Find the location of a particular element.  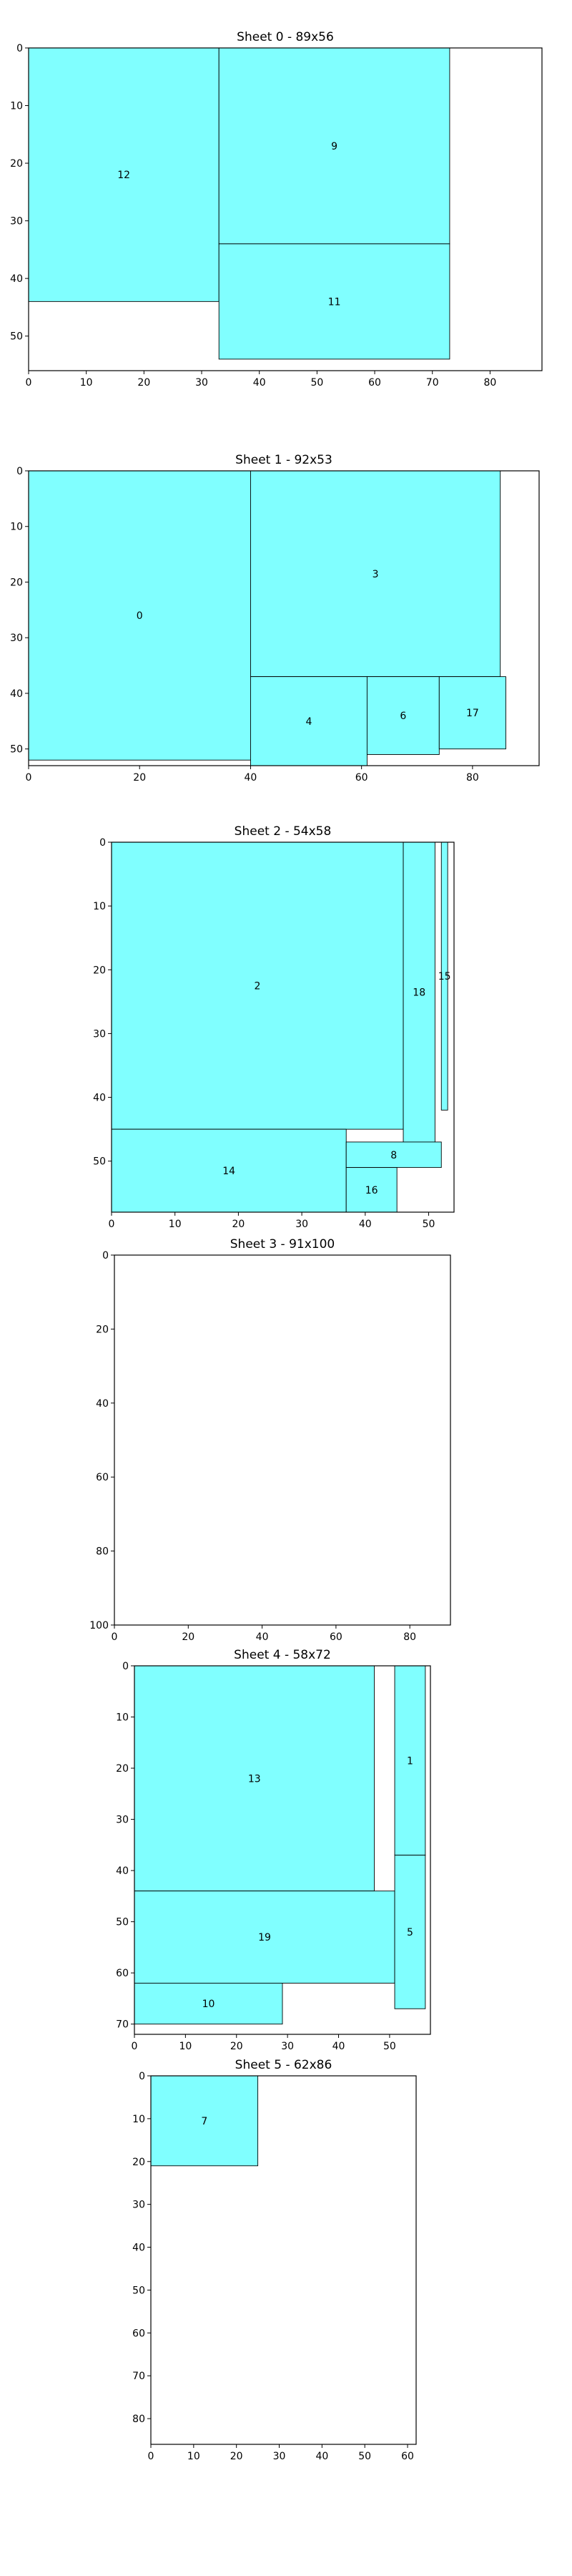

sheet-2-xtick-label: 30 is located at coordinates (301, 1224).